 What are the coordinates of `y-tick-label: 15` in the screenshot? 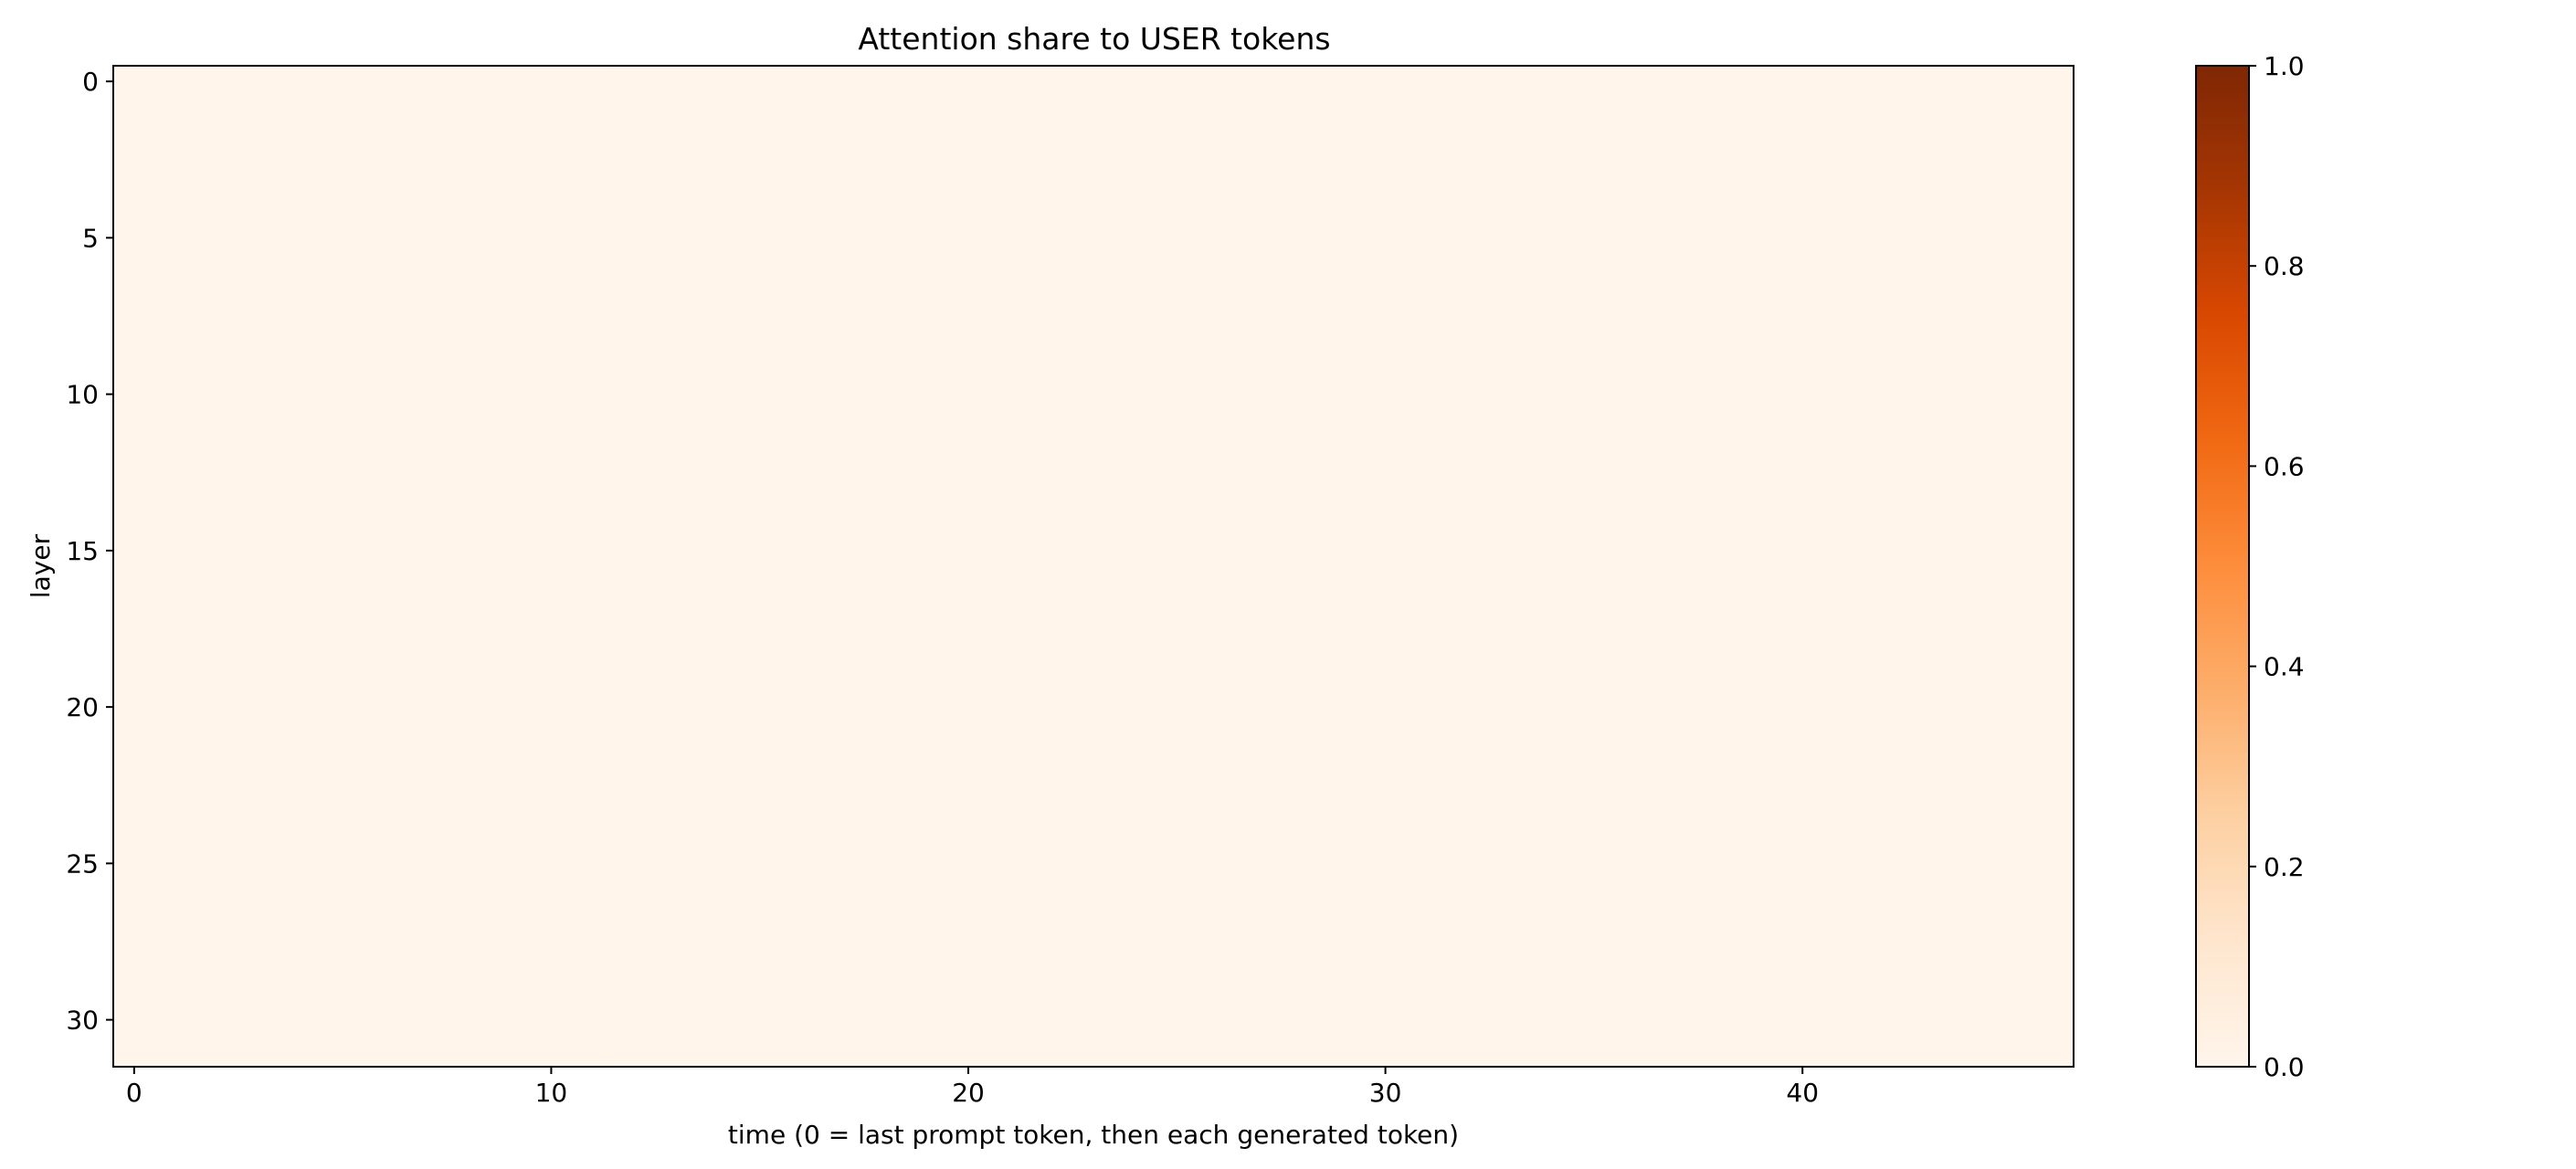 It's located at (82, 551).